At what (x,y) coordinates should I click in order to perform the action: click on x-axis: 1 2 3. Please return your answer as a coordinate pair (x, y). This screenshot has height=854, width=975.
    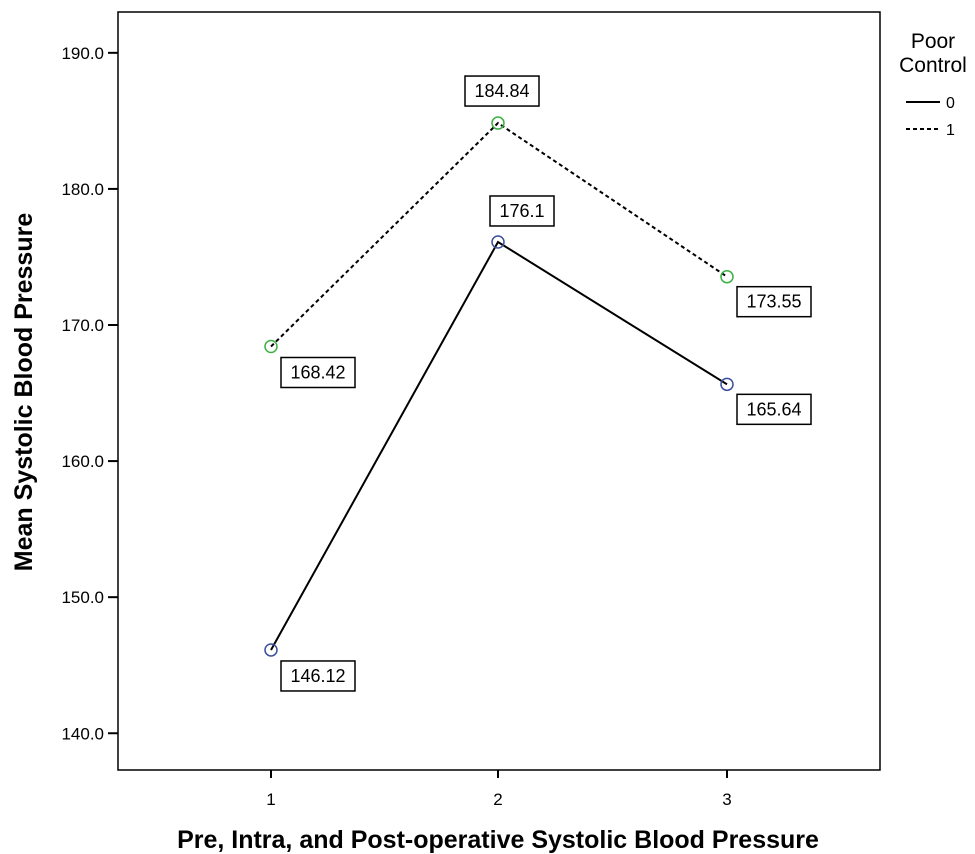
    Looking at the image, I should click on (499, 789).